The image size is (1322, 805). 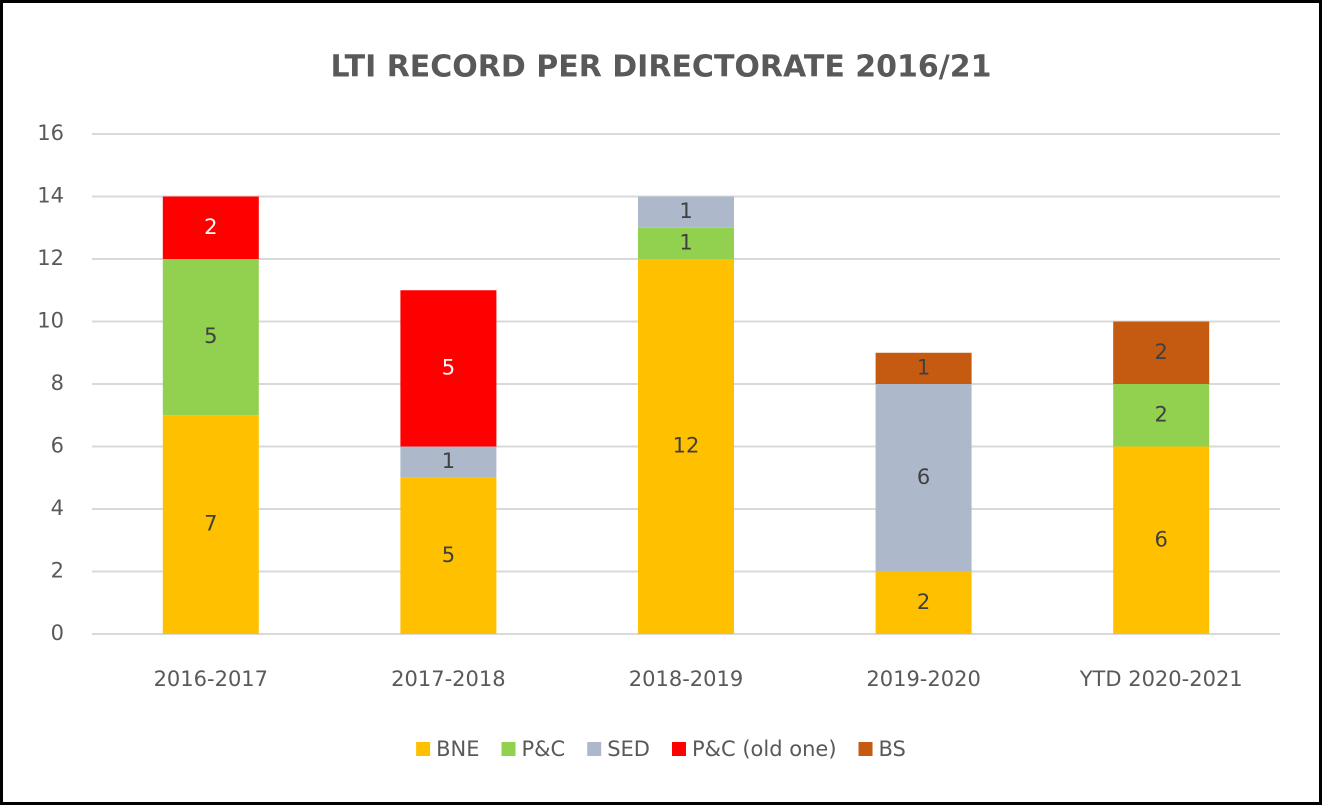 I want to click on legend-label: P&C (old one), so click(x=764, y=749).